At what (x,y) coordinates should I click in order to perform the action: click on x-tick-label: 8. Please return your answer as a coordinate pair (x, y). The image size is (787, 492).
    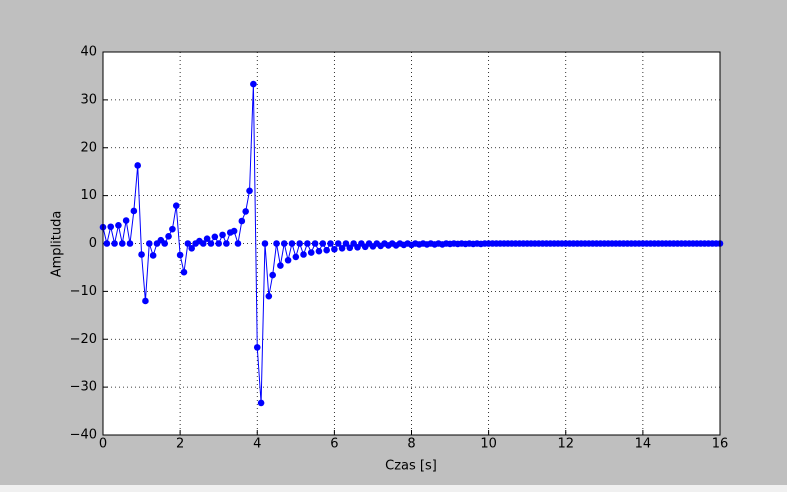
    Looking at the image, I should click on (411, 444).